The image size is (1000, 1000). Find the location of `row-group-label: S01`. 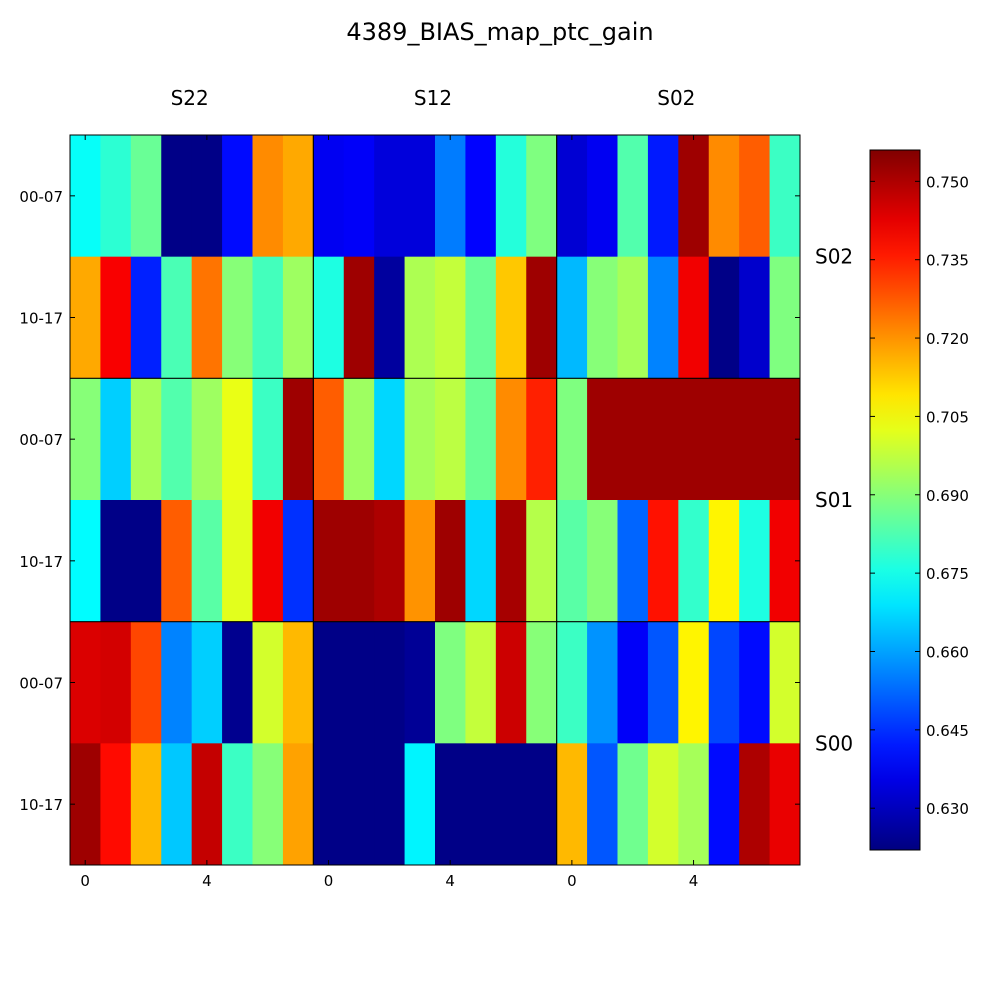

row-group-label: S01 is located at coordinates (834, 500).